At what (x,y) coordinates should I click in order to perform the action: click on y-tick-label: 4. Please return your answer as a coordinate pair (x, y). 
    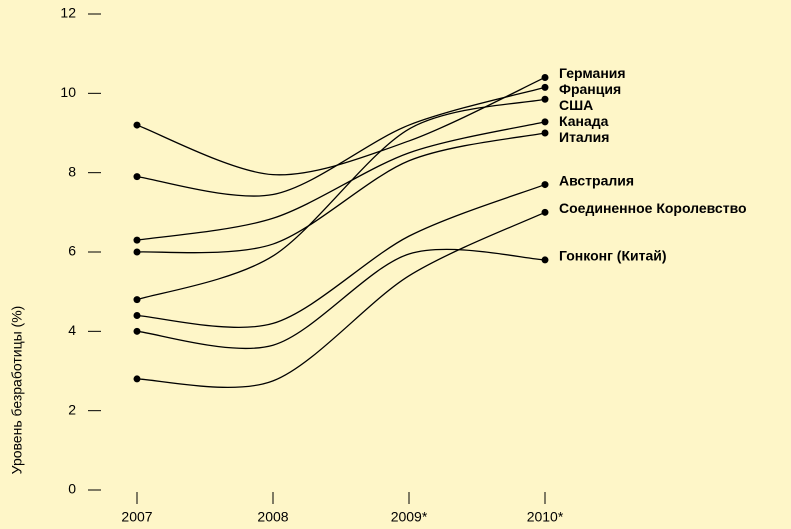
    Looking at the image, I should click on (72, 330).